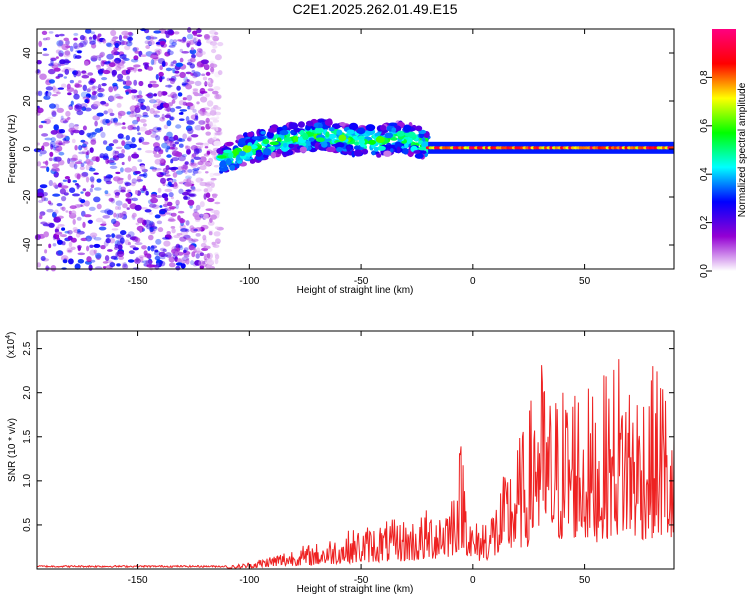 Image resolution: width=750 pixels, height=600 pixels. I want to click on snr-xlabel: Height of straight line (km), so click(355, 589).